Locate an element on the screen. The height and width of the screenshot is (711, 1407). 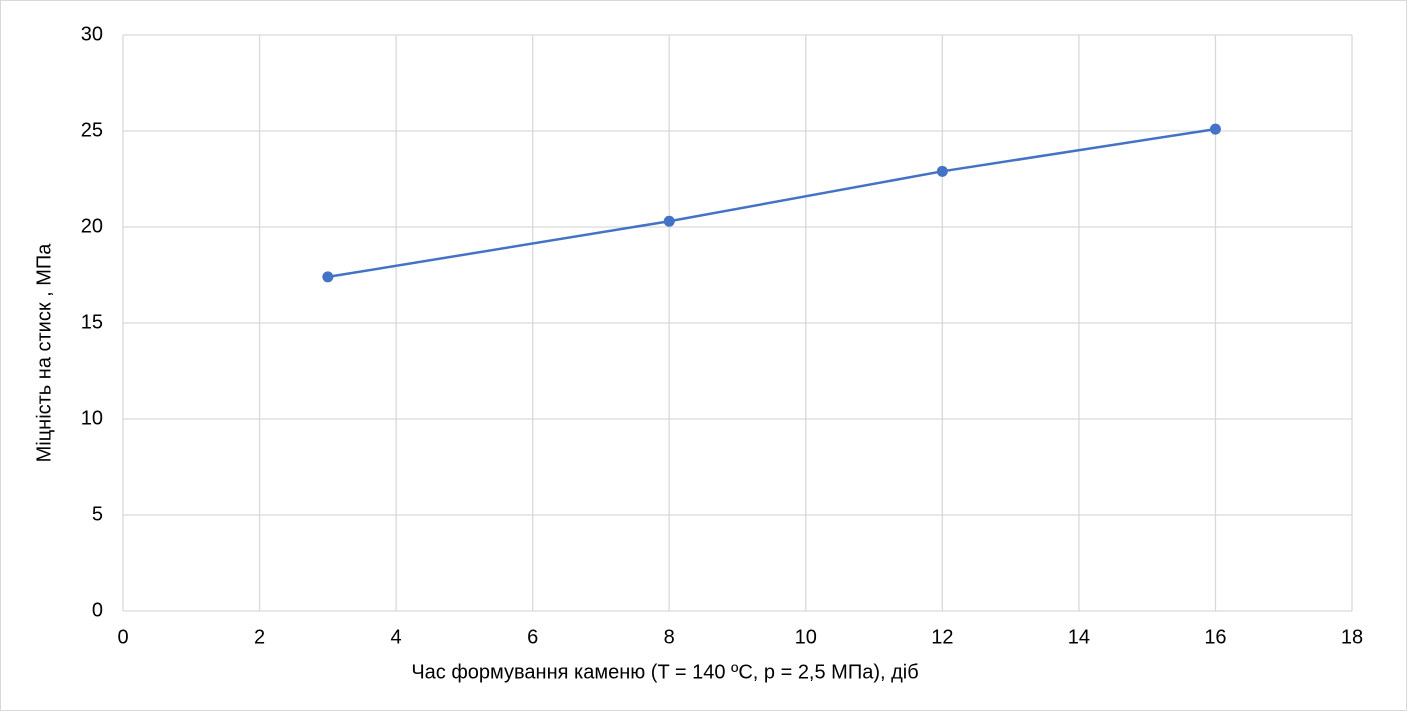
x-tick-label: 8 is located at coordinates (669, 637).